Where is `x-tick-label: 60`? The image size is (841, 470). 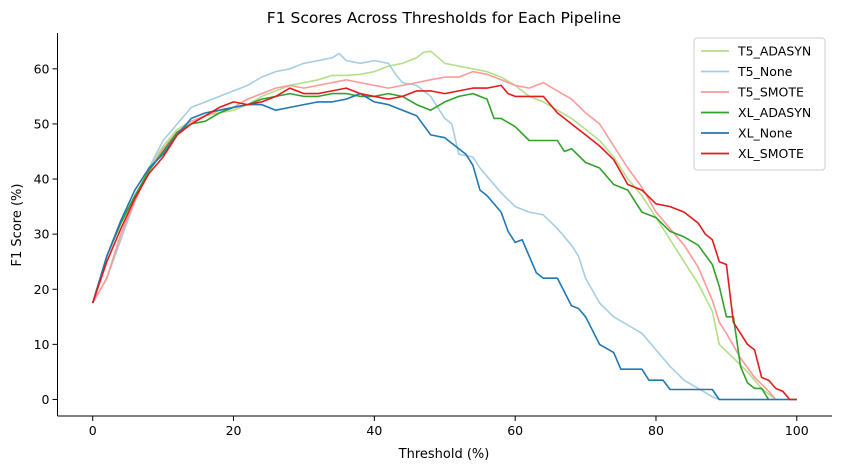
x-tick-label: 60 is located at coordinates (515, 430).